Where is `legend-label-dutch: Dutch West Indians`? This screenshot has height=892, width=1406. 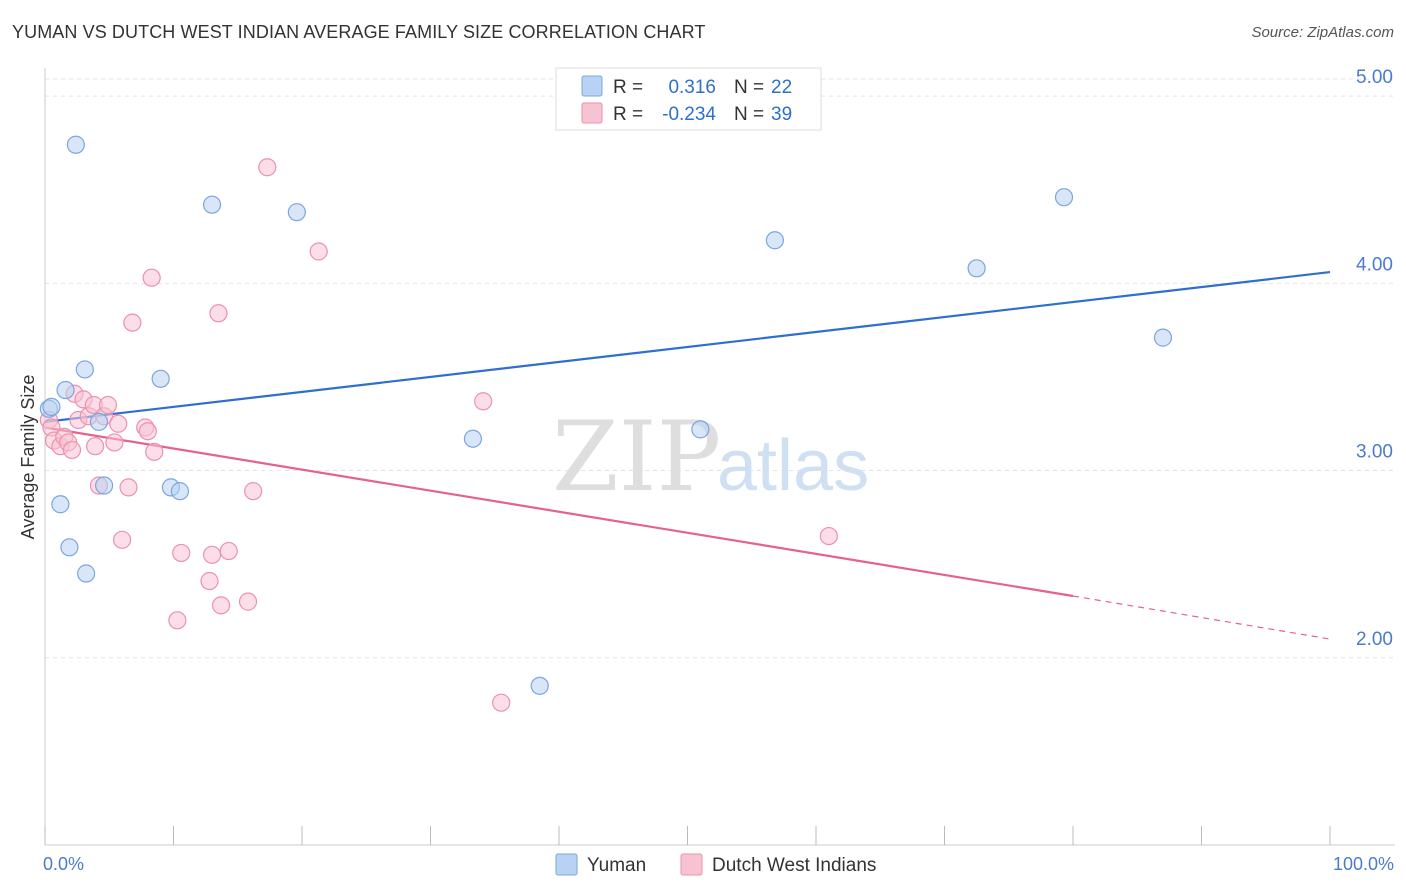 legend-label-dutch: Dutch West Indians is located at coordinates (794, 865).